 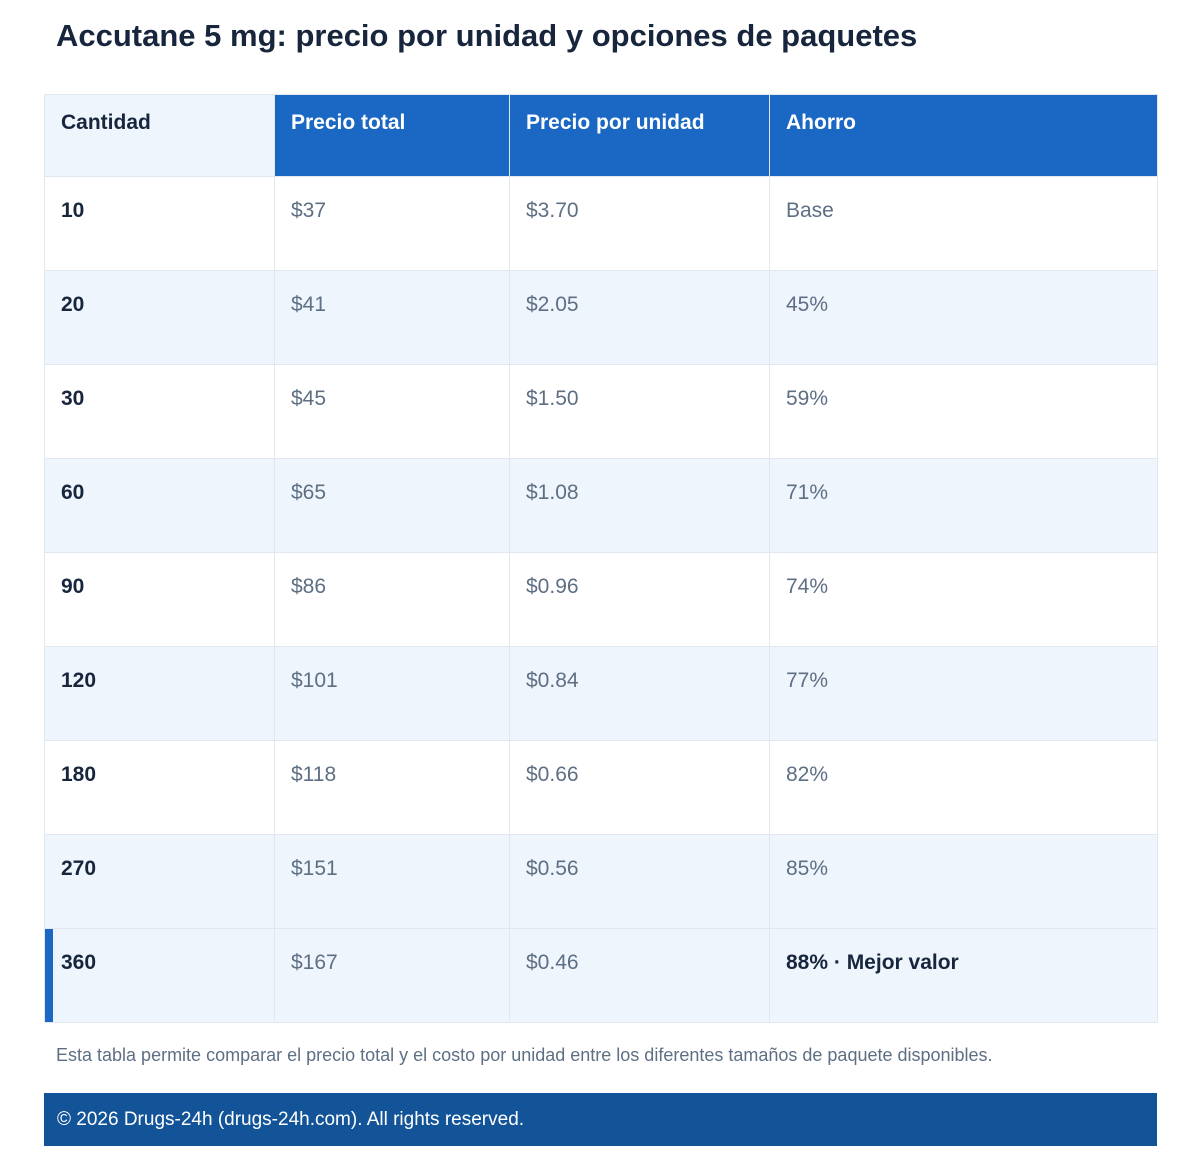 I want to click on unit-price-cell: $0.96, so click(x=639, y=599).